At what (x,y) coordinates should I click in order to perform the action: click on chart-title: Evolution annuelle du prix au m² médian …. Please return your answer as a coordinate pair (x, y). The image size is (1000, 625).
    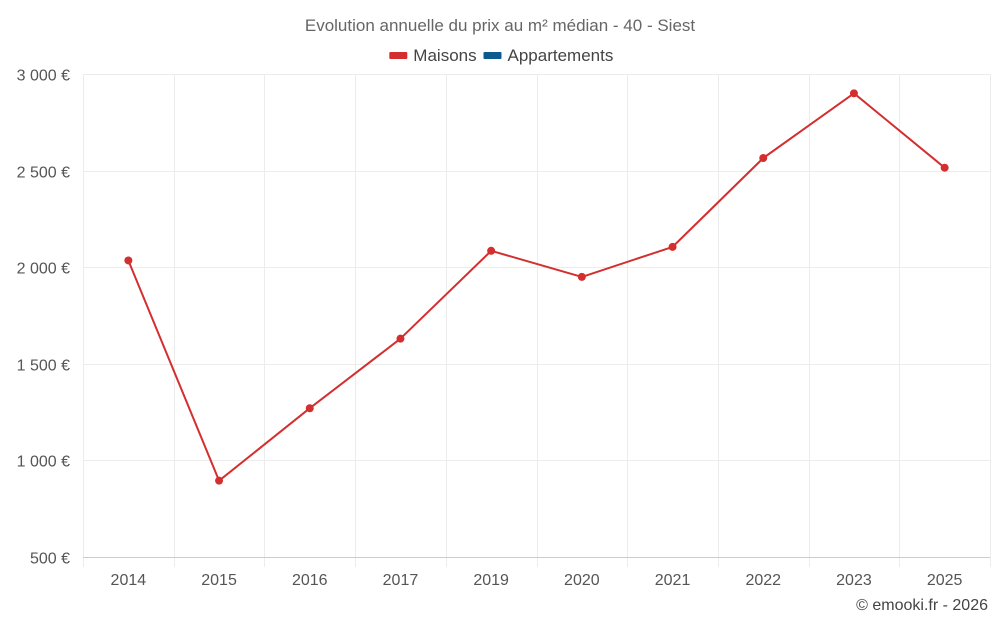
    Looking at the image, I should click on (500, 25).